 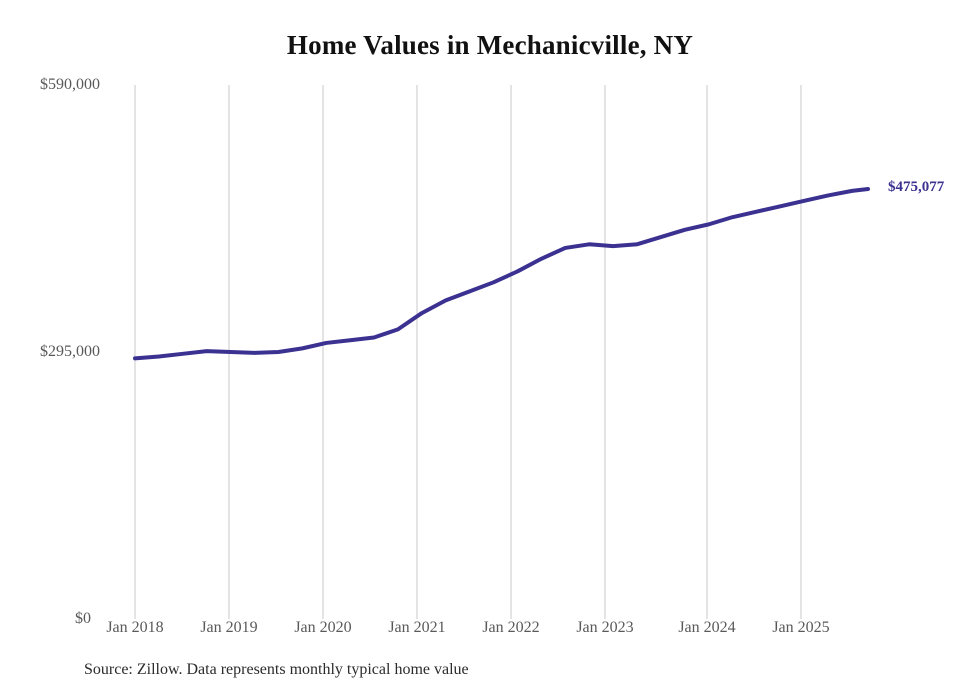 I want to click on x-tick-label-jan-2019: Jan 2019, so click(x=229, y=627).